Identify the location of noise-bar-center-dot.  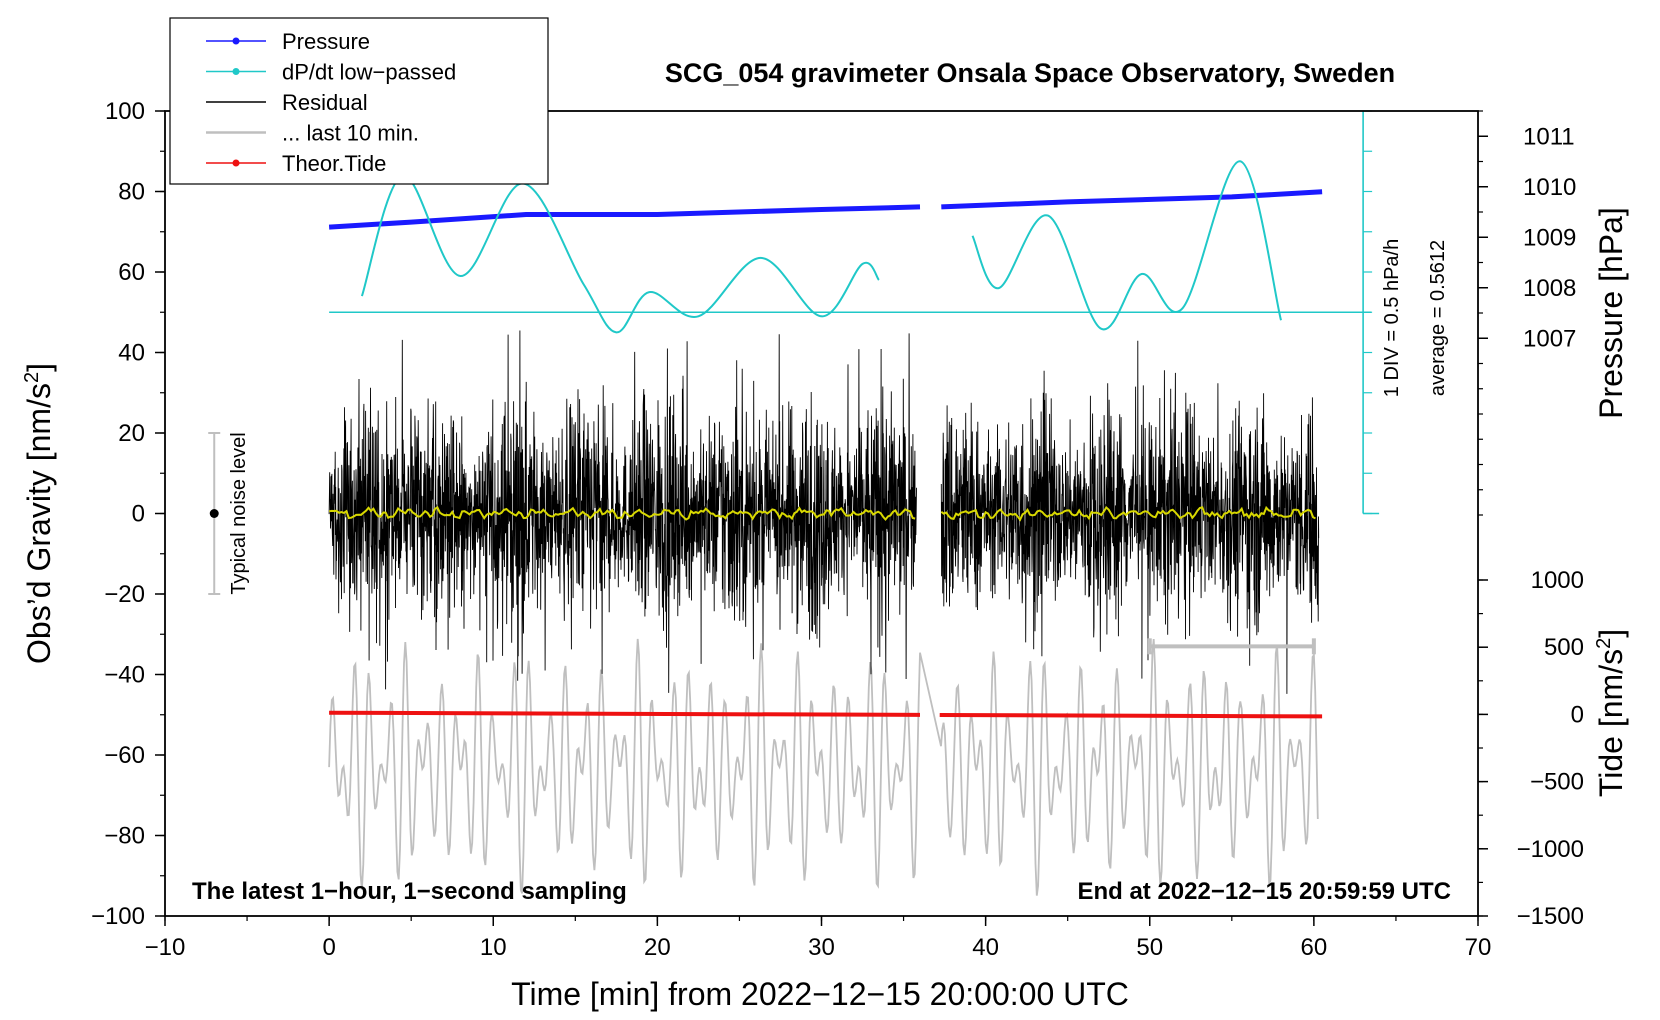
(214, 513).